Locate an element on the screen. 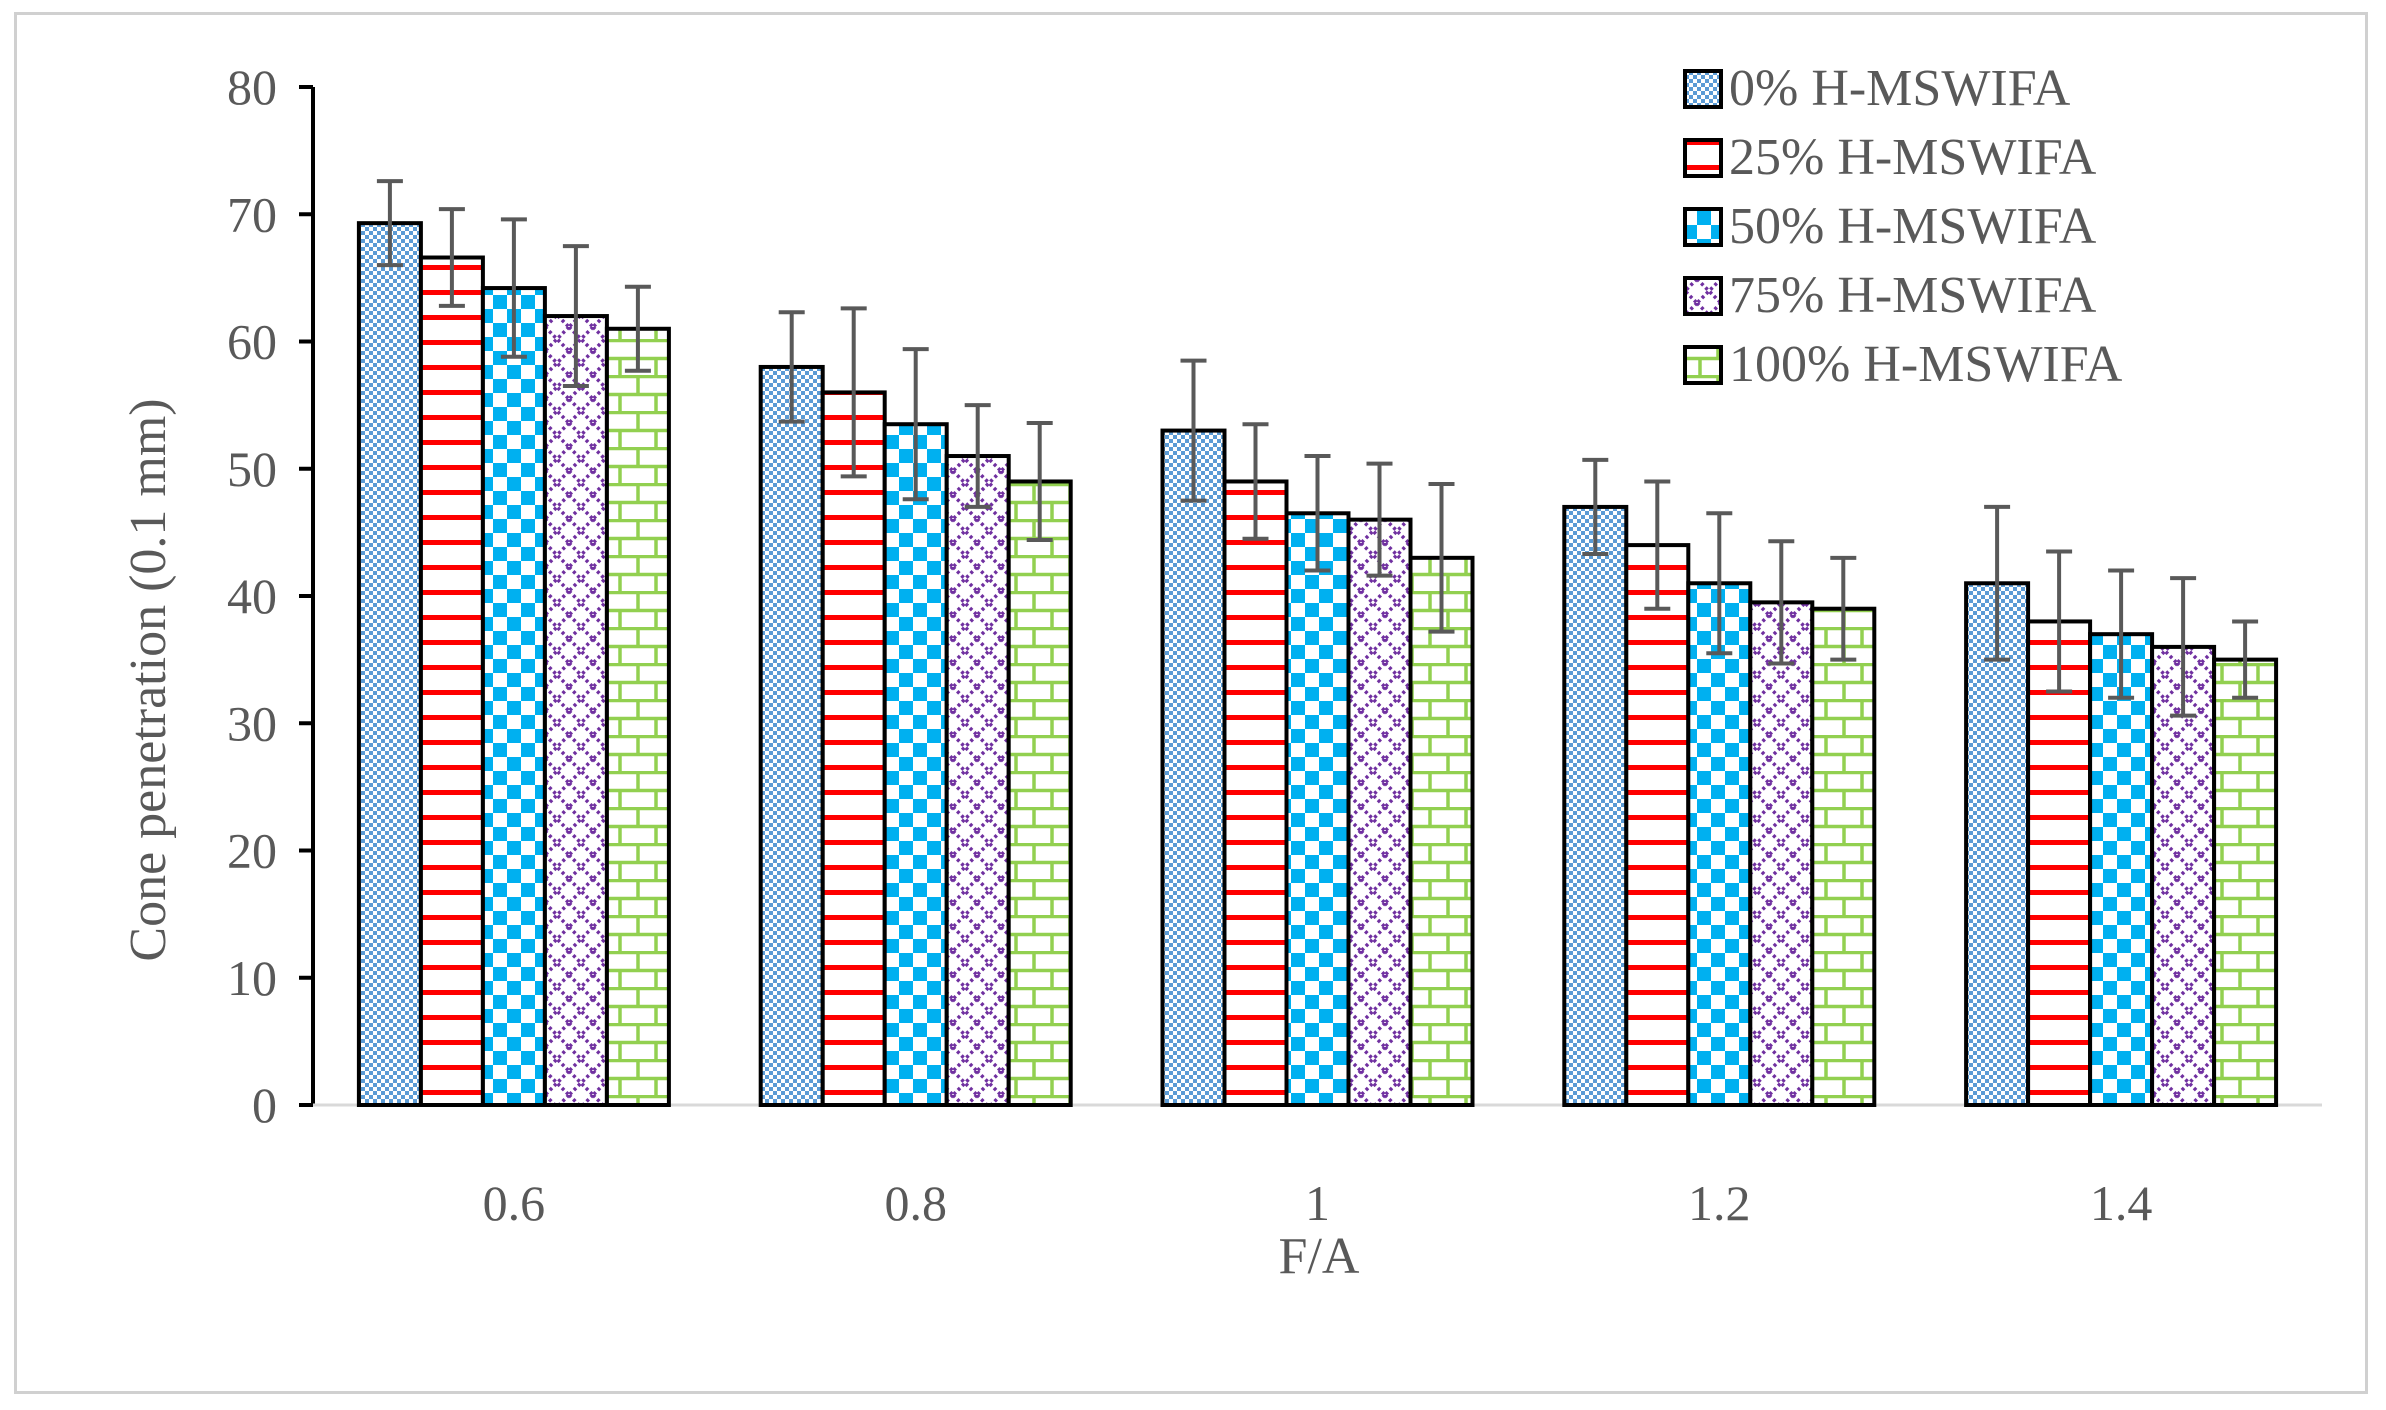  legend-label: 0% H-MSWIFA is located at coordinates (1900, 88).